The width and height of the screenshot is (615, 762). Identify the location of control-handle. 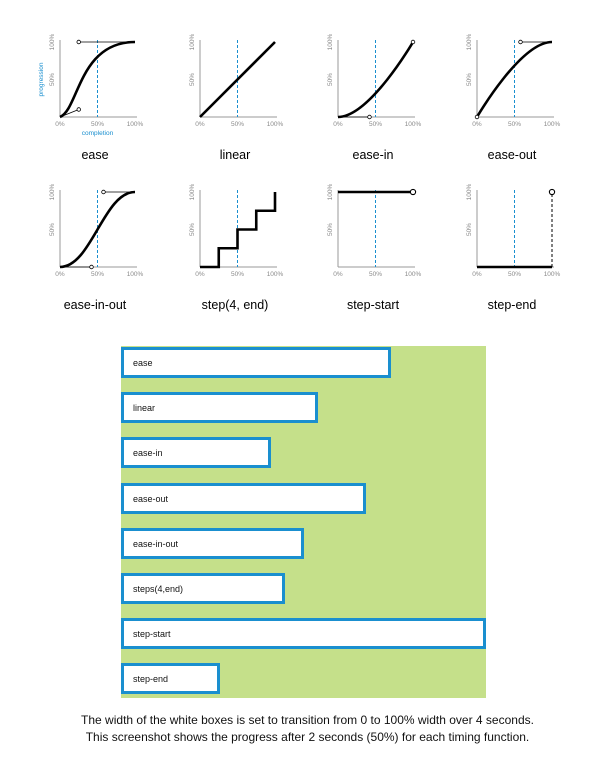
(69, 113).